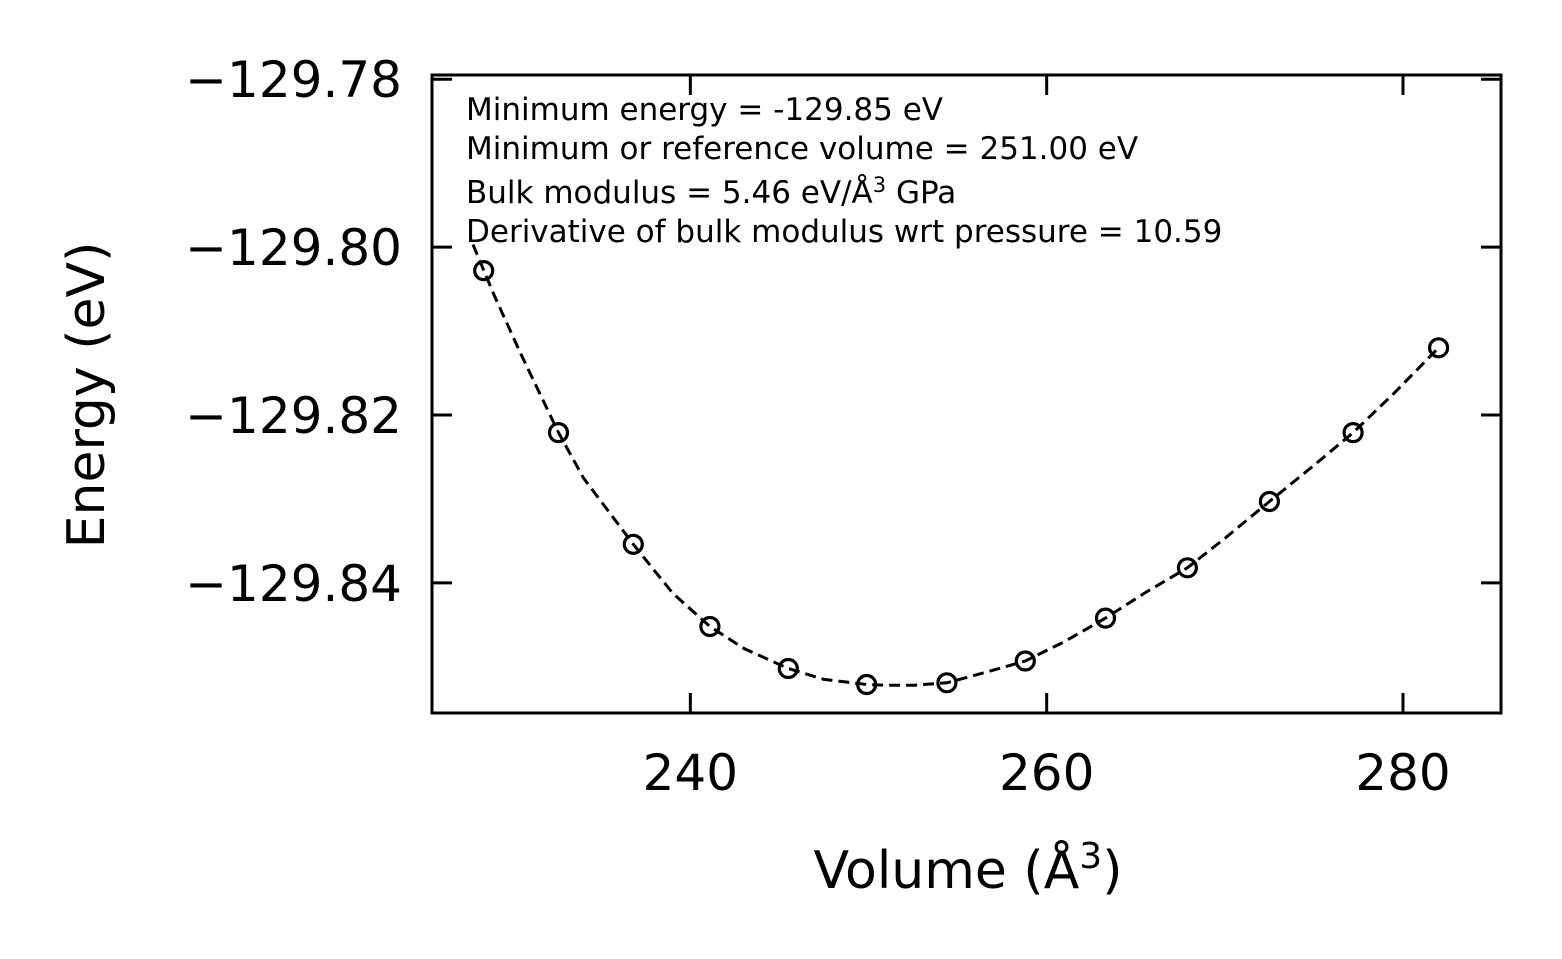 This screenshot has height=959, width=1562. I want to click on x-axis-label: Volume (Å3), so click(968, 868).